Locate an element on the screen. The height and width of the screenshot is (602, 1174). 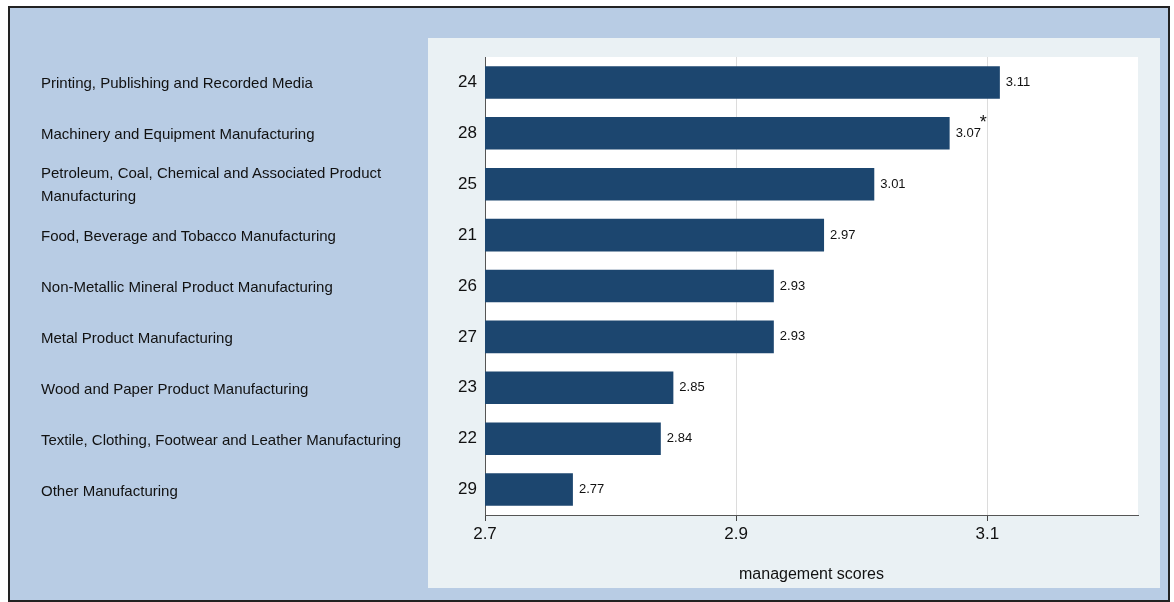
data-label: 2.77 is located at coordinates (591, 489).